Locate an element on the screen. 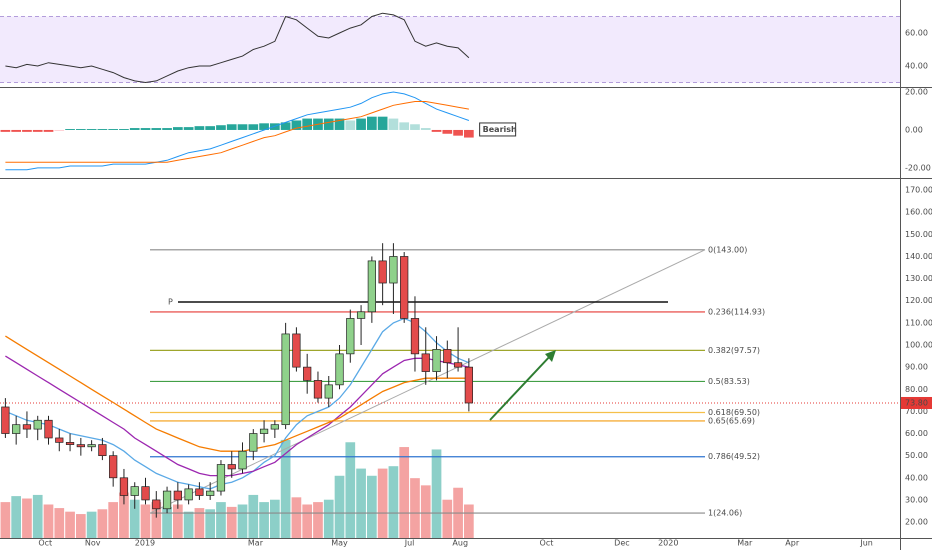 The image size is (932, 550). y-tick-label: 40.00 is located at coordinates (916, 66).